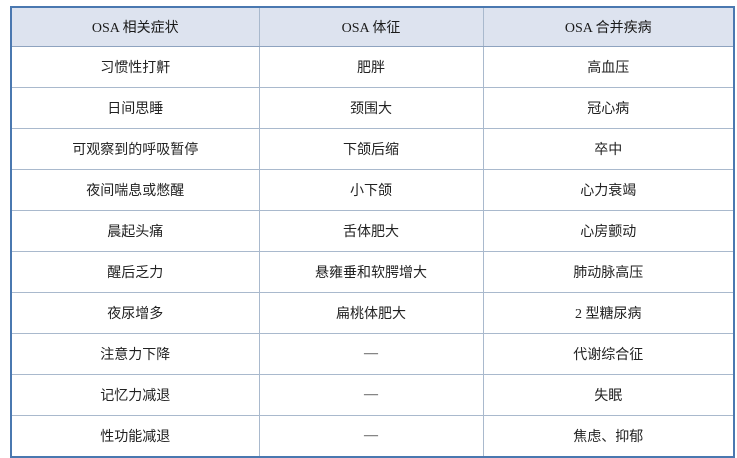 This screenshot has width=737, height=458. I want to click on symptom-cell: 记忆力减退, so click(135, 395).